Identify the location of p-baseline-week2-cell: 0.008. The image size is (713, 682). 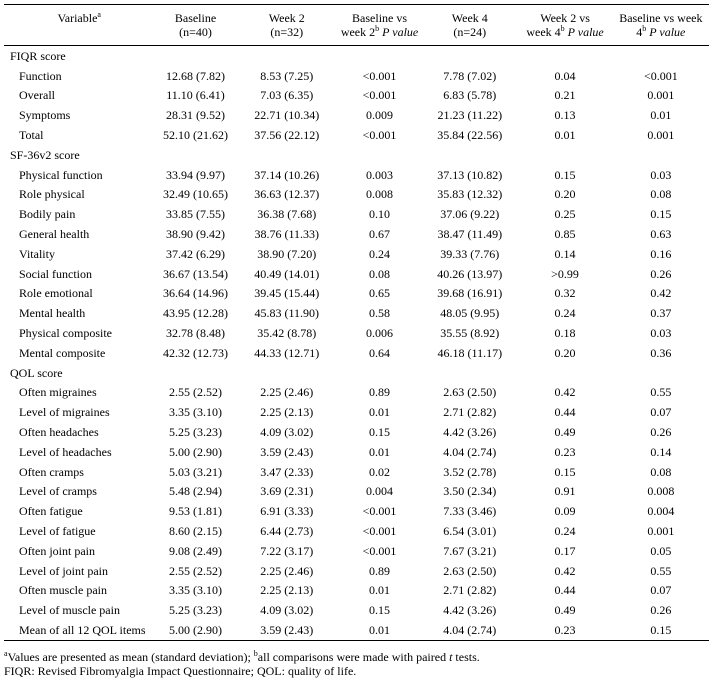
(380, 194).